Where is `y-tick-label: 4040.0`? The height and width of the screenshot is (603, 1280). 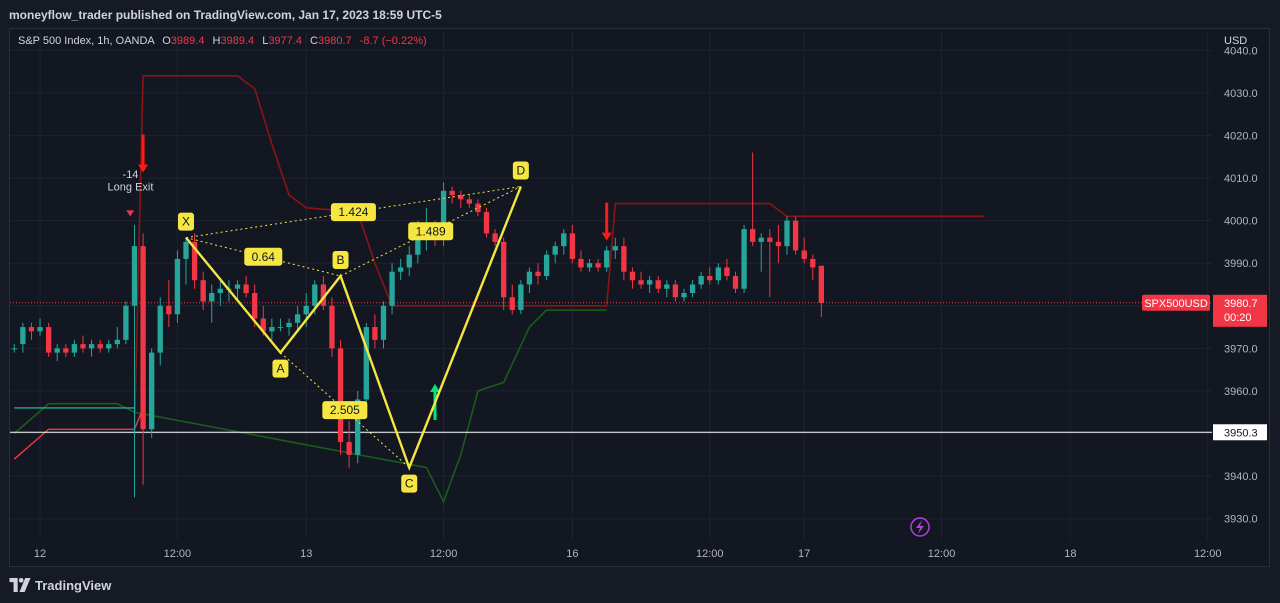 y-tick-label: 4040.0 is located at coordinates (1241, 51).